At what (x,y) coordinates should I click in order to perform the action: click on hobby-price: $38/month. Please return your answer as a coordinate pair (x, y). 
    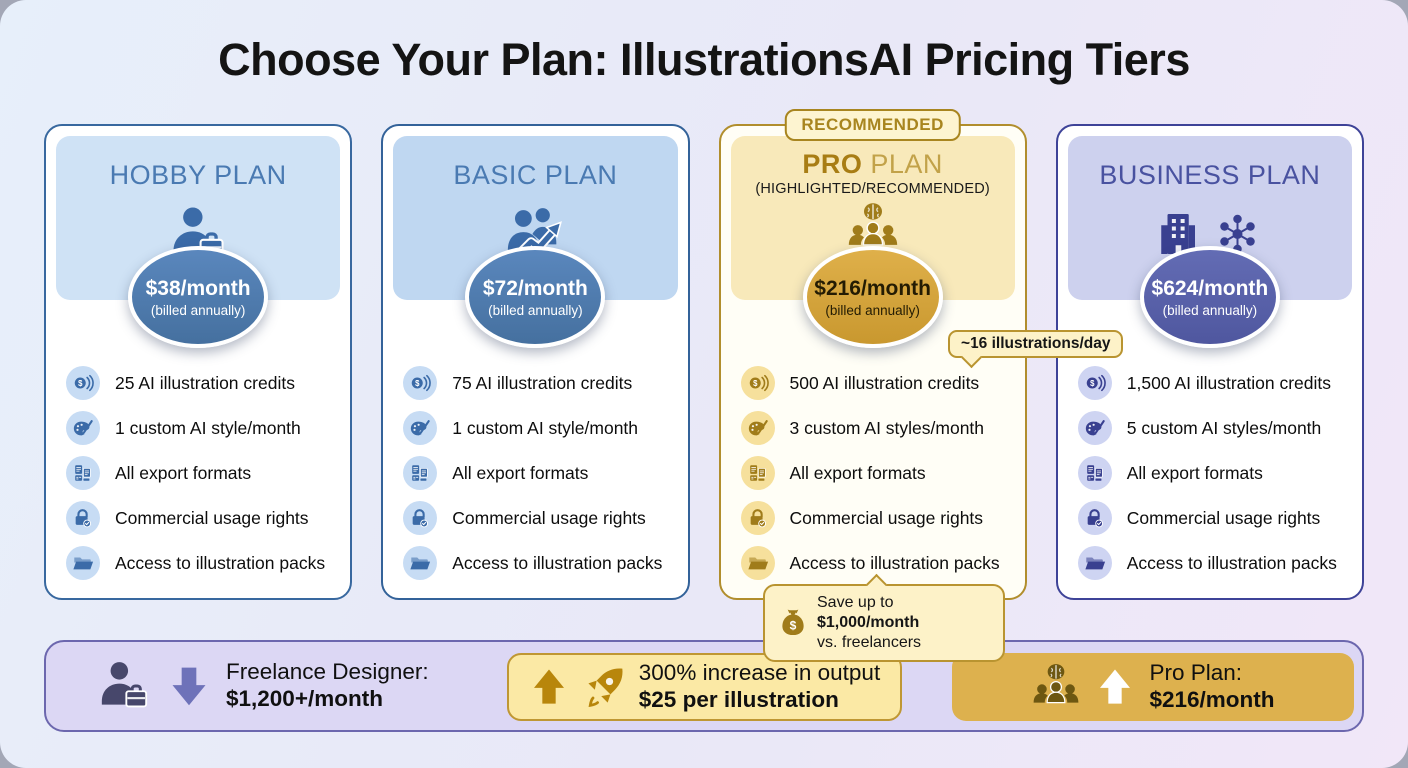
    Looking at the image, I should click on (198, 288).